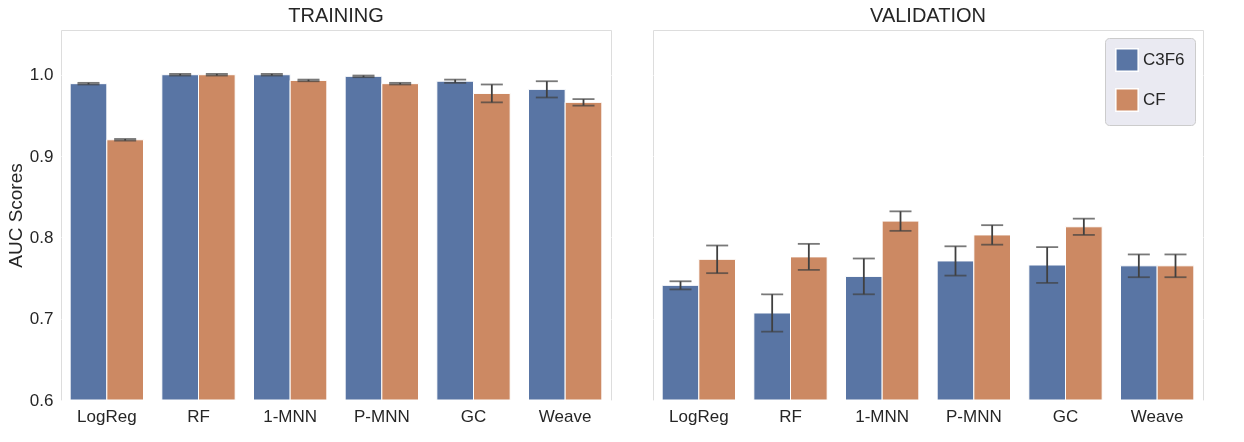 The height and width of the screenshot is (442, 1244). What do you see at coordinates (41, 237) in the screenshot?
I see `y-tick-label: 0.8` at bounding box center [41, 237].